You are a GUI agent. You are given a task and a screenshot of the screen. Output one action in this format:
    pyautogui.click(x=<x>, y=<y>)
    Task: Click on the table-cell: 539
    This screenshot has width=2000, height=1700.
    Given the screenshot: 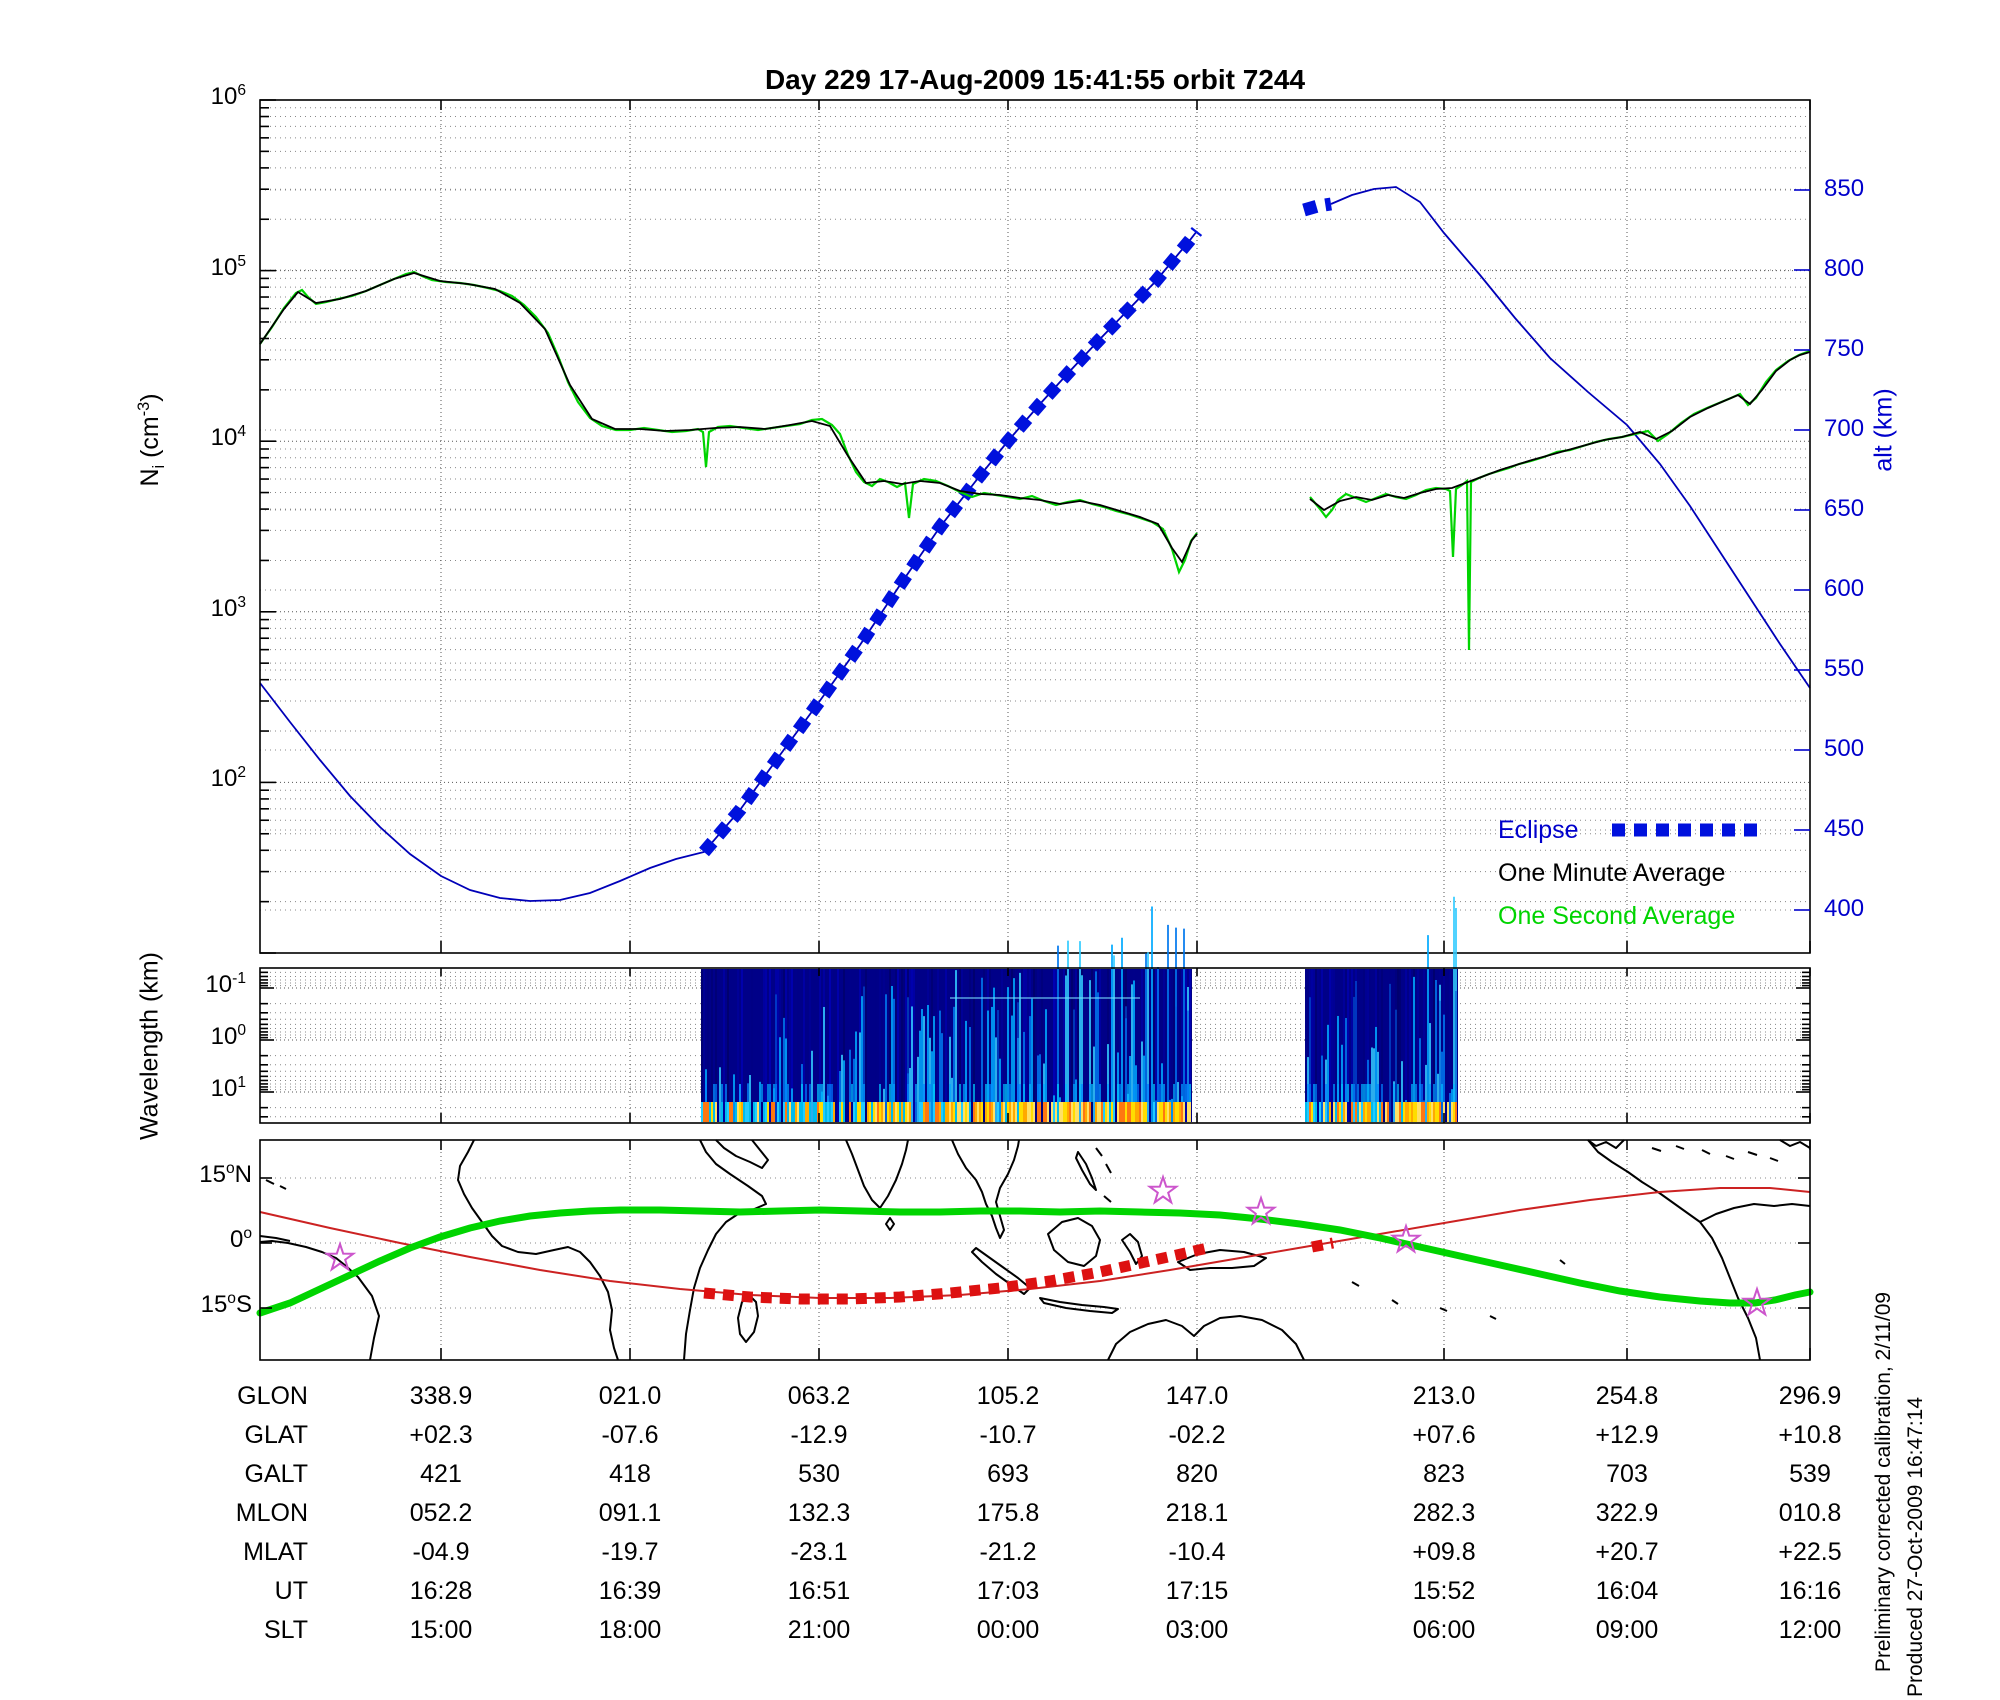 What is the action you would take?
    pyautogui.click(x=1810, y=1474)
    